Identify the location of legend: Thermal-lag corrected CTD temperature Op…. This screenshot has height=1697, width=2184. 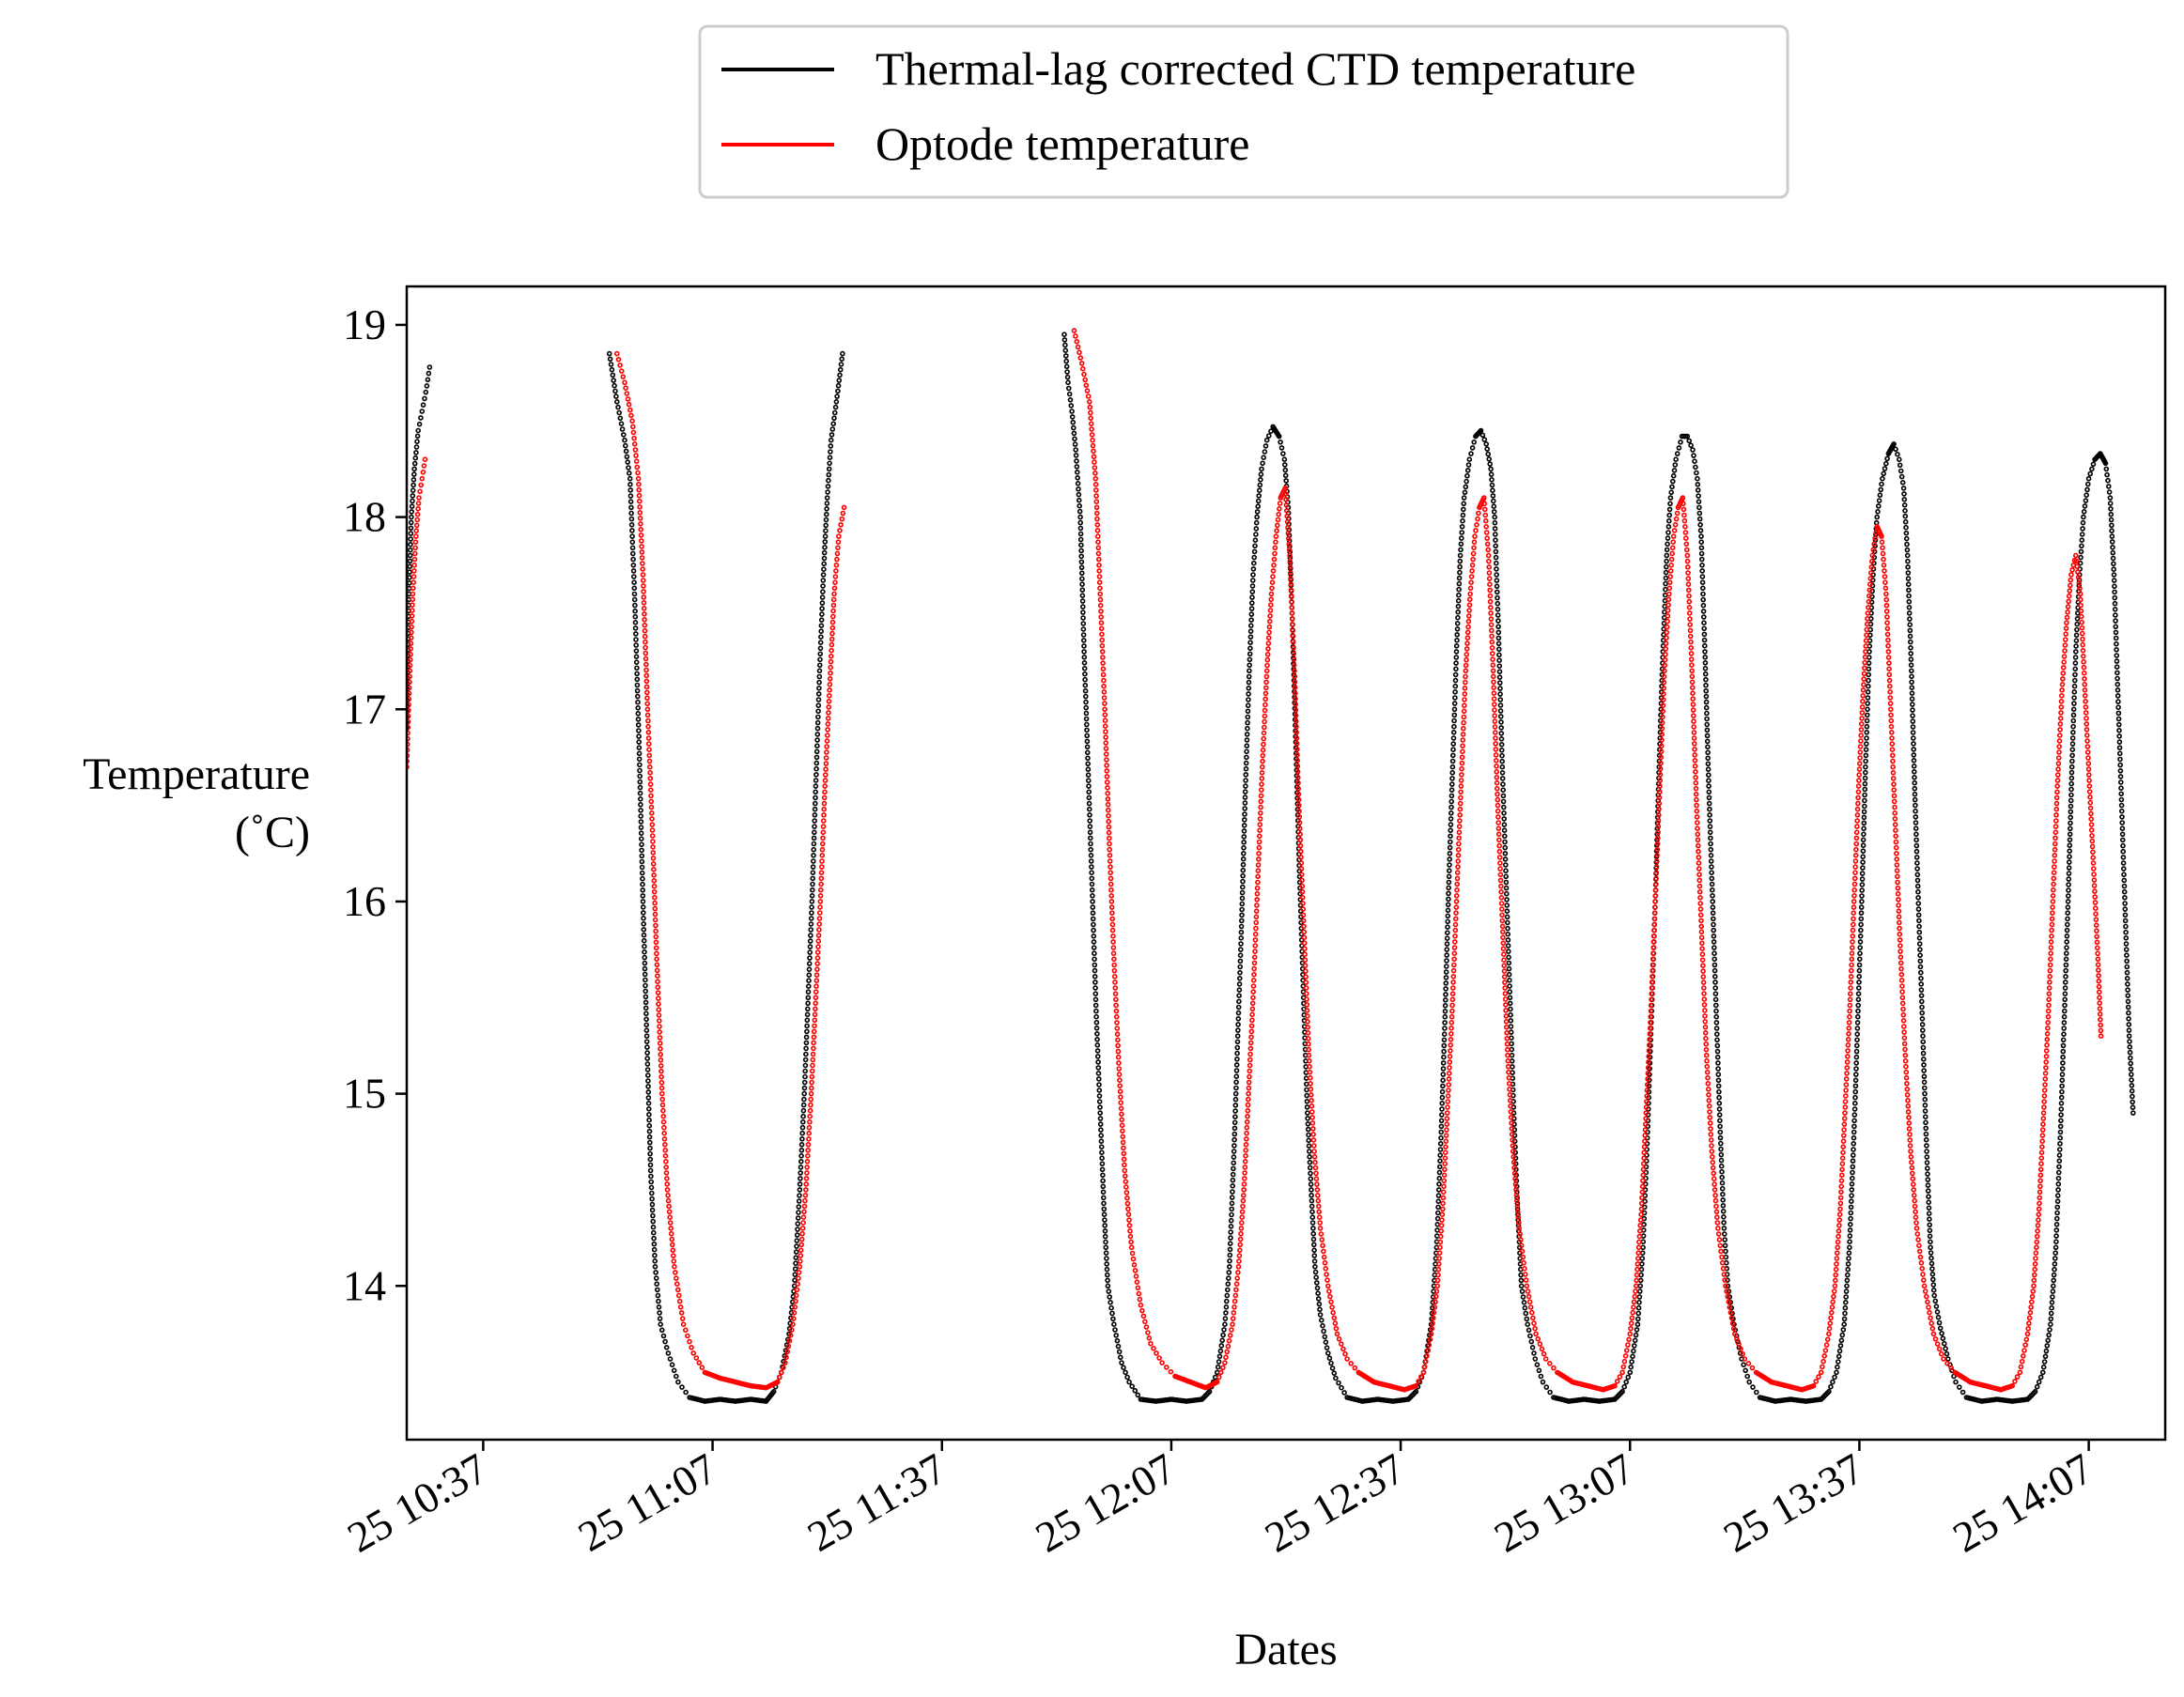
(1243, 112).